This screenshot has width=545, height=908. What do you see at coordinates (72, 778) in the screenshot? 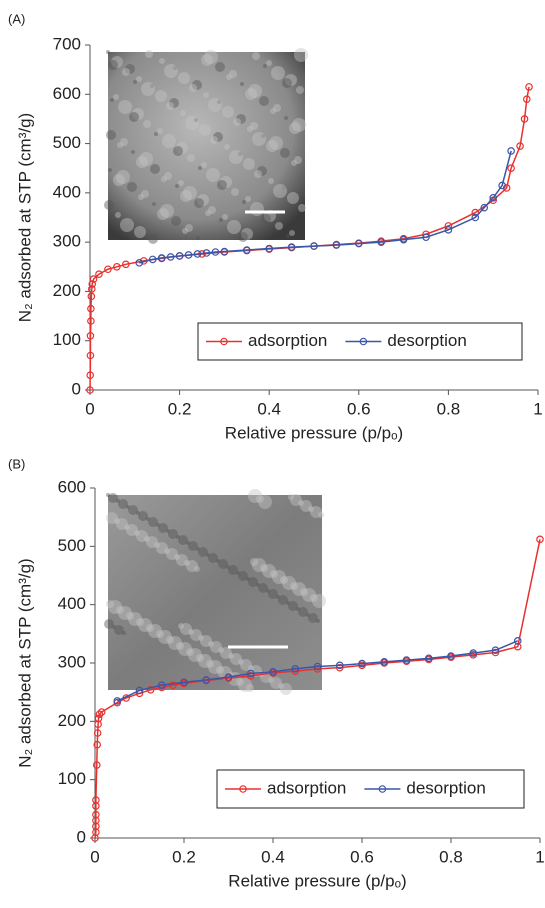
I see `y-tick-label: 100` at bounding box center [72, 778].